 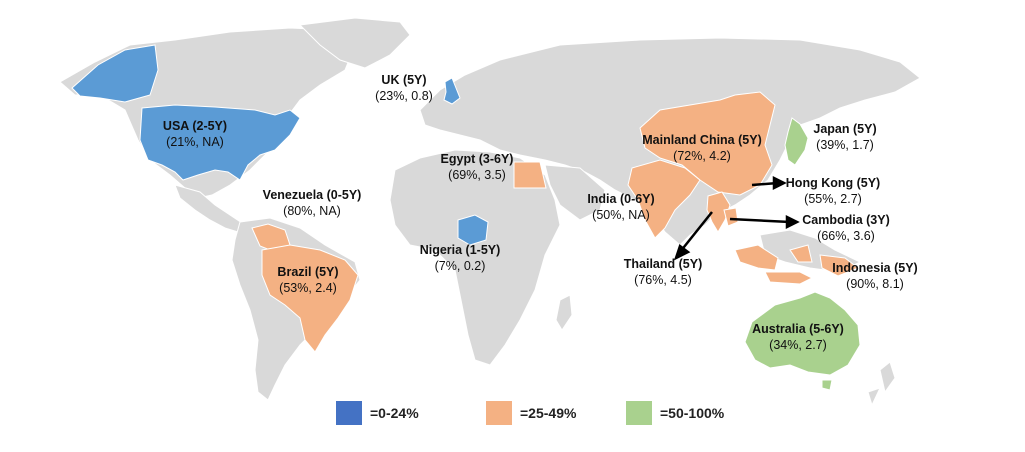 I want to click on label-uk: UK (5Y) (23%, 0.8), so click(x=404, y=88).